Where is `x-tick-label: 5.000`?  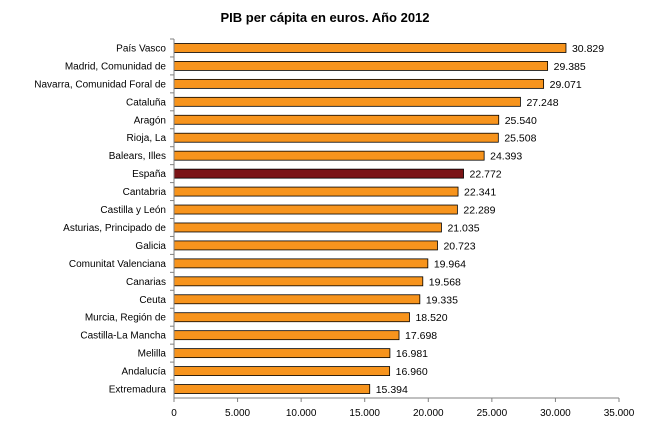 x-tick-label: 5.000 is located at coordinates (237, 413).